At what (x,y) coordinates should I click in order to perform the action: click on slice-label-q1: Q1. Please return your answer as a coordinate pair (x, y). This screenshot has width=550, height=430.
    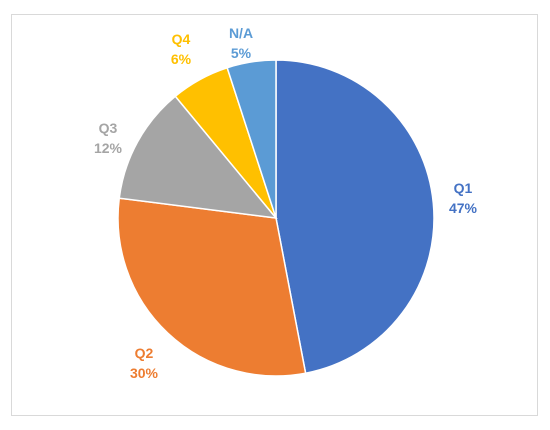
    Looking at the image, I should click on (463, 188).